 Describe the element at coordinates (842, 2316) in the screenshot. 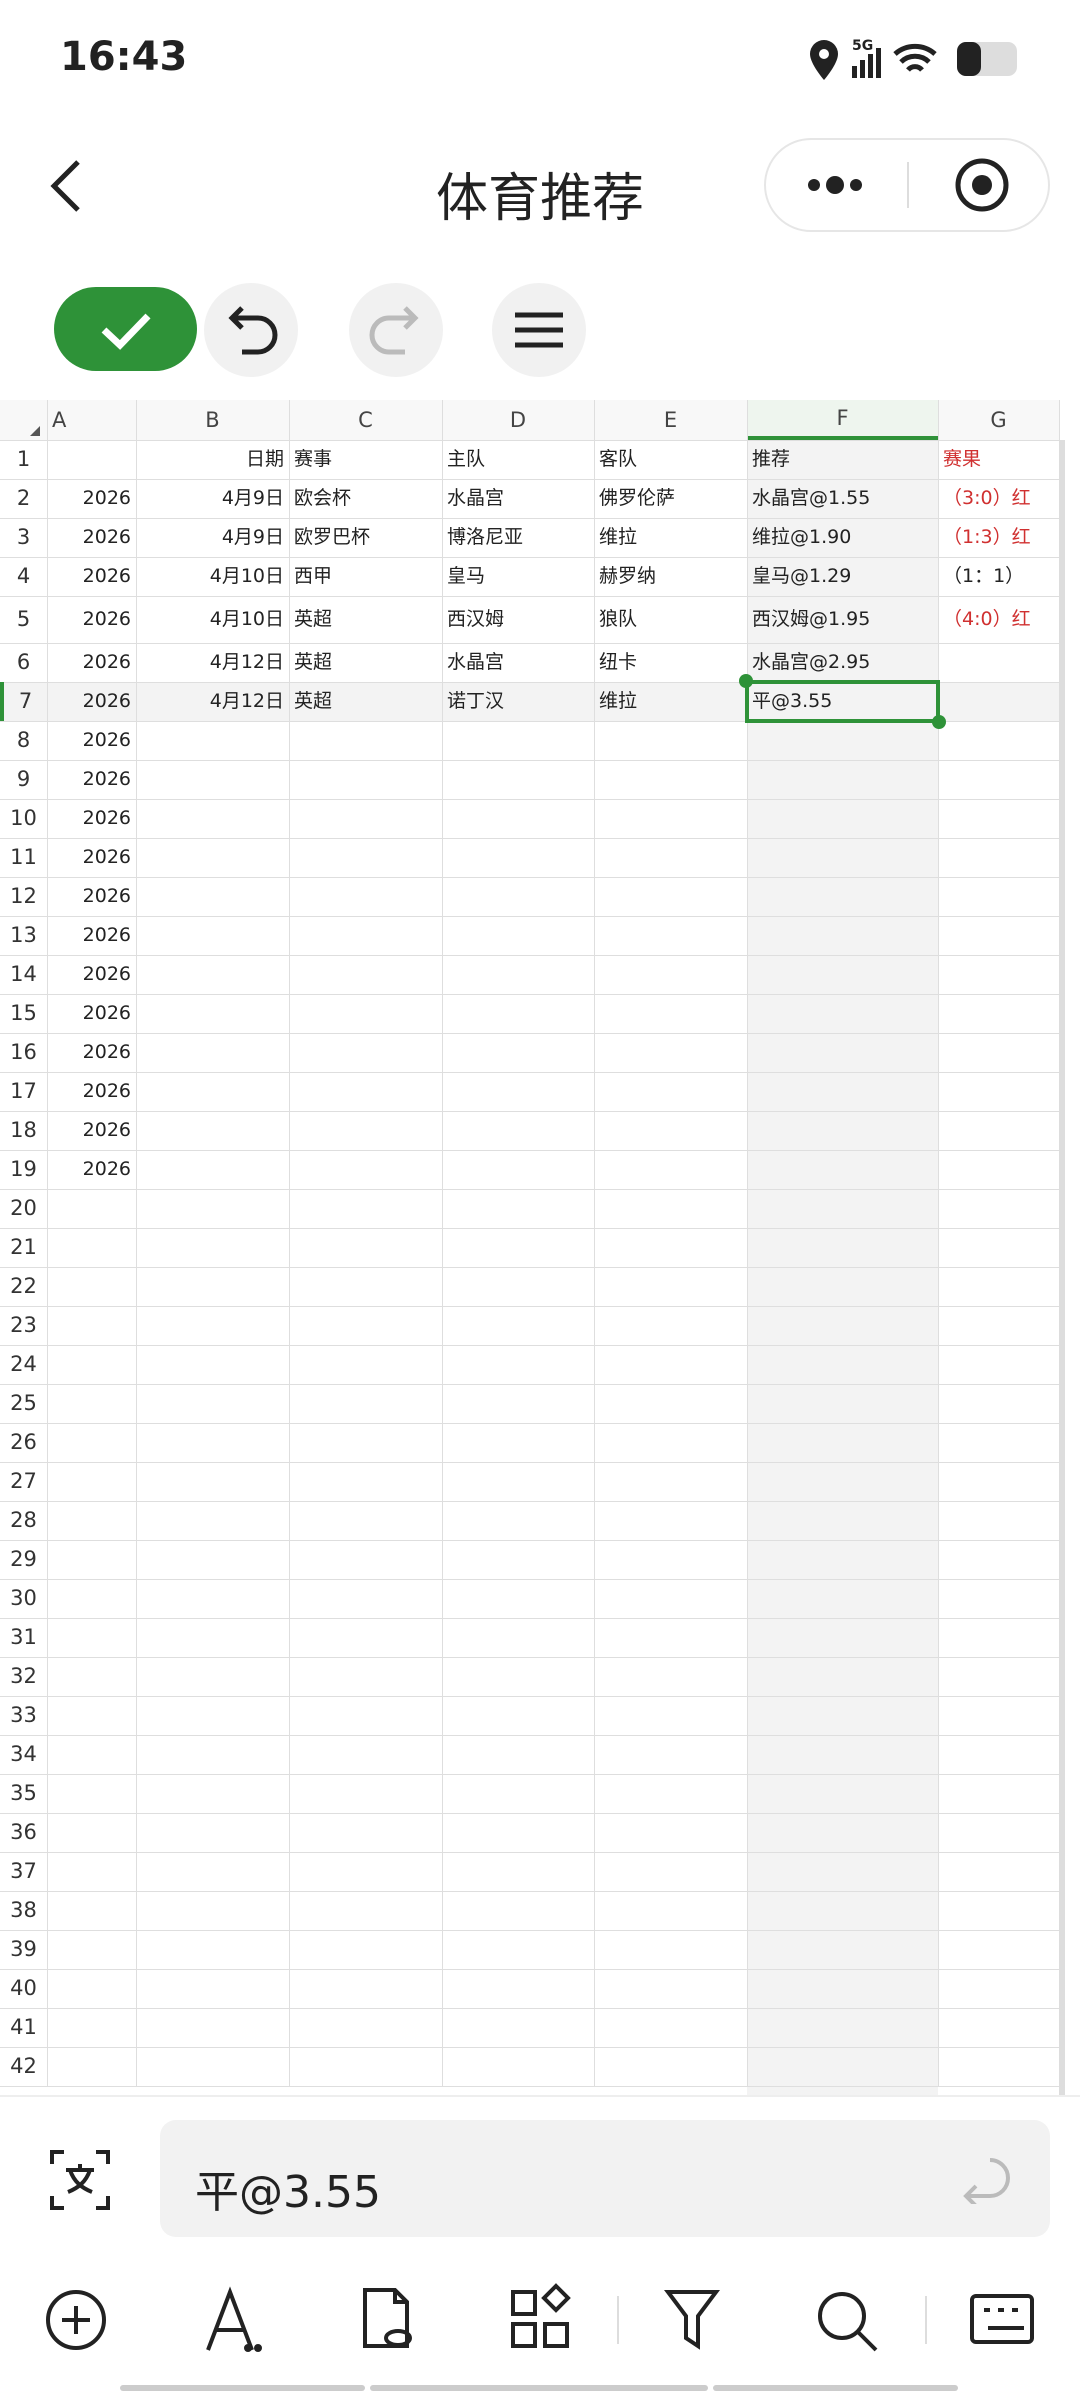

I see `search-button` at that location.